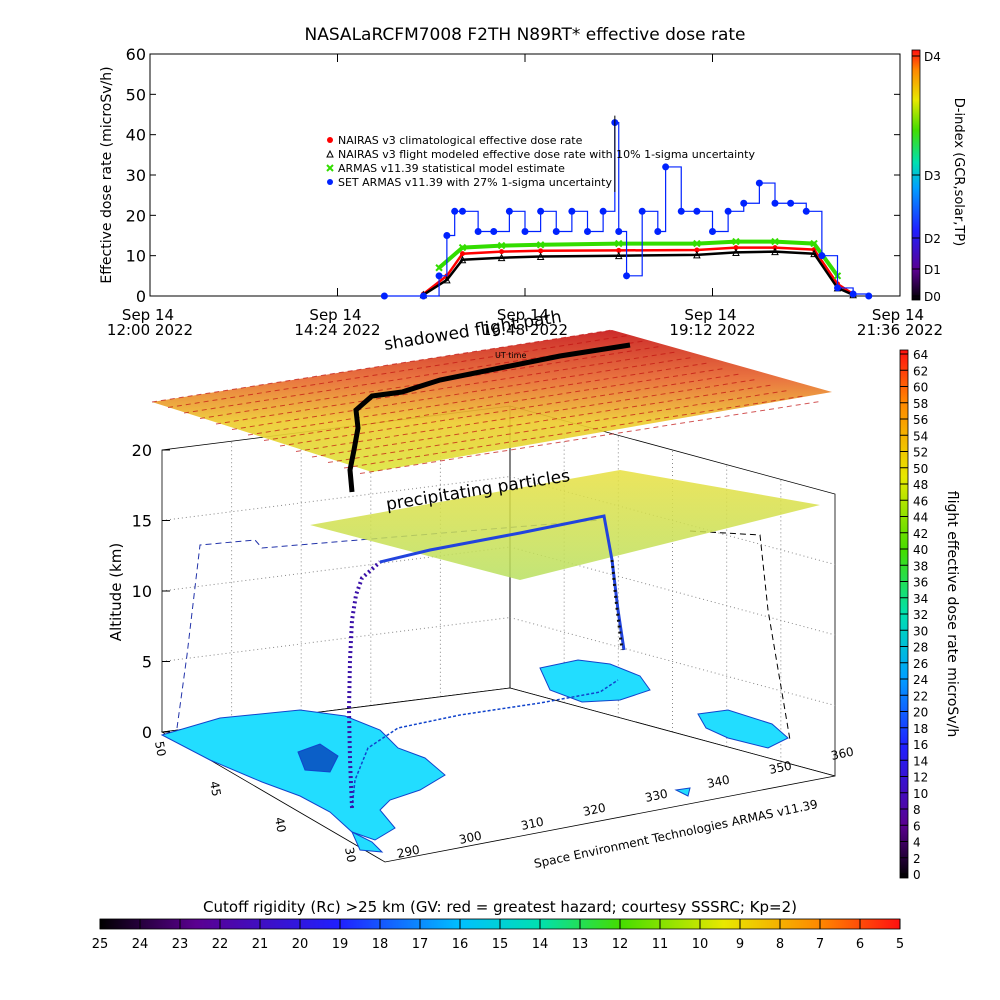 Image resolution: width=1000 pixels, height=1000 pixels. What do you see at coordinates (920, 436) in the screenshot?
I see `flight-dose-tick-label: 54` at bounding box center [920, 436].